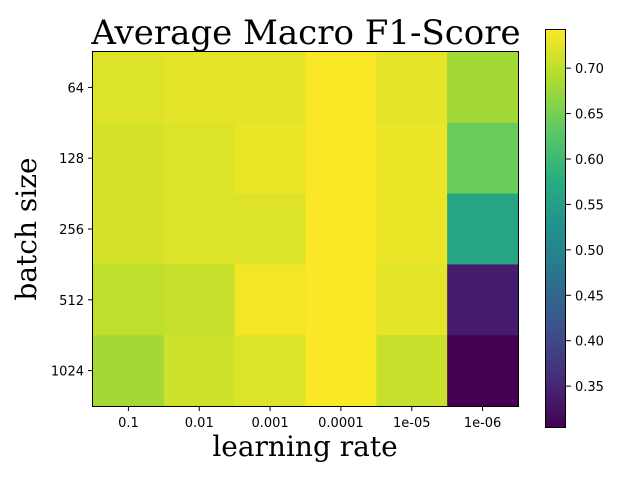 This screenshot has height=480, width=640. I want to click on y-tick-label: 1024, so click(67, 372).